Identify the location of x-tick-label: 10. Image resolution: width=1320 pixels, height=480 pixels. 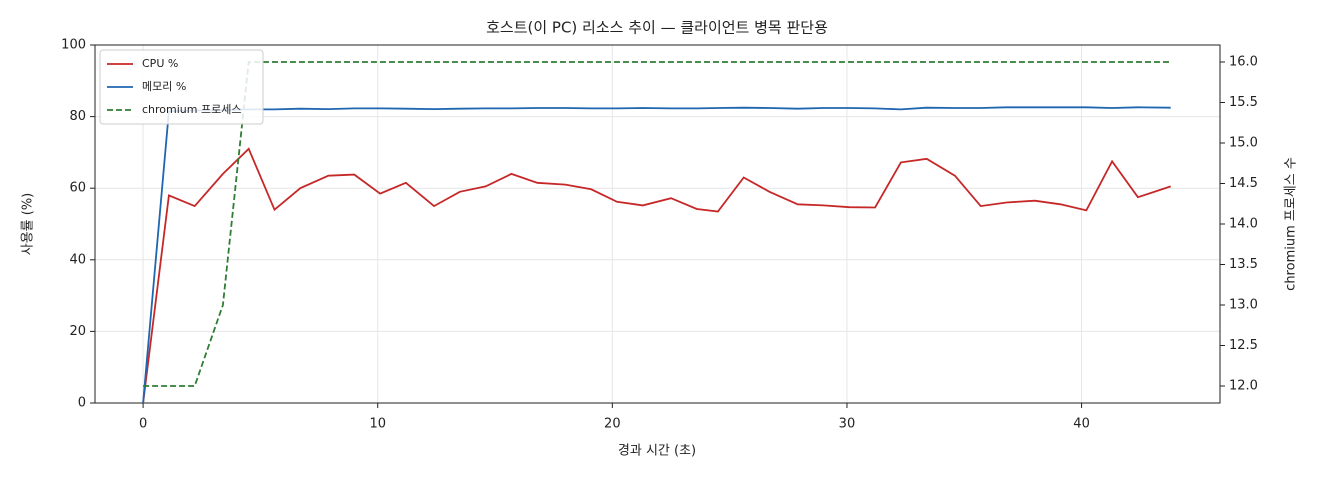
(377, 424).